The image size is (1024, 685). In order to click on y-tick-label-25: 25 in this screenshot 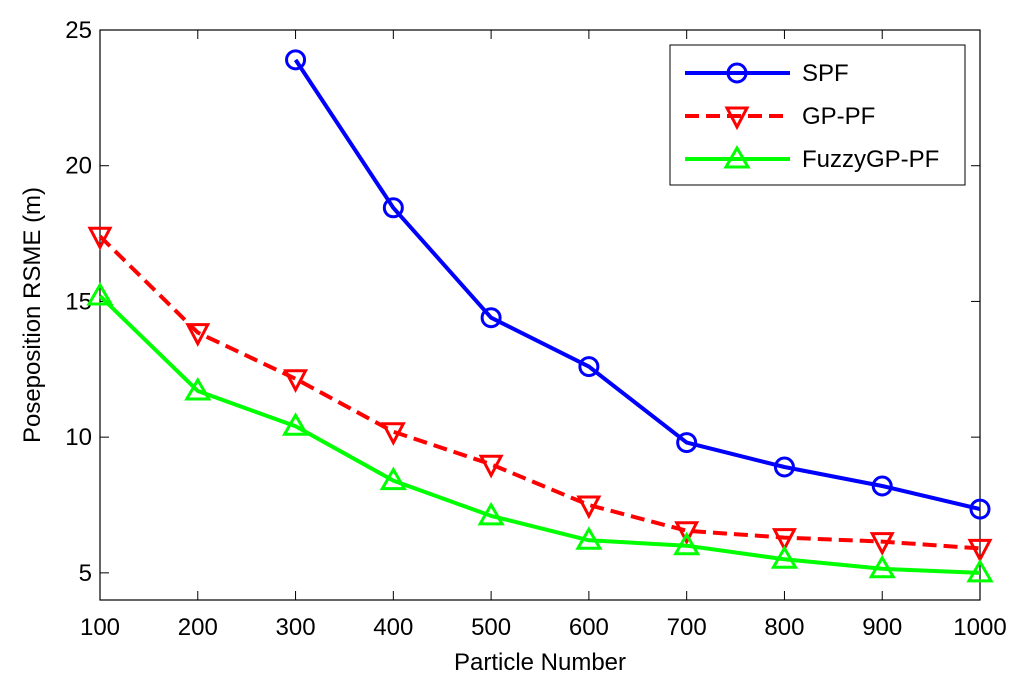, I will do `click(78, 30)`.